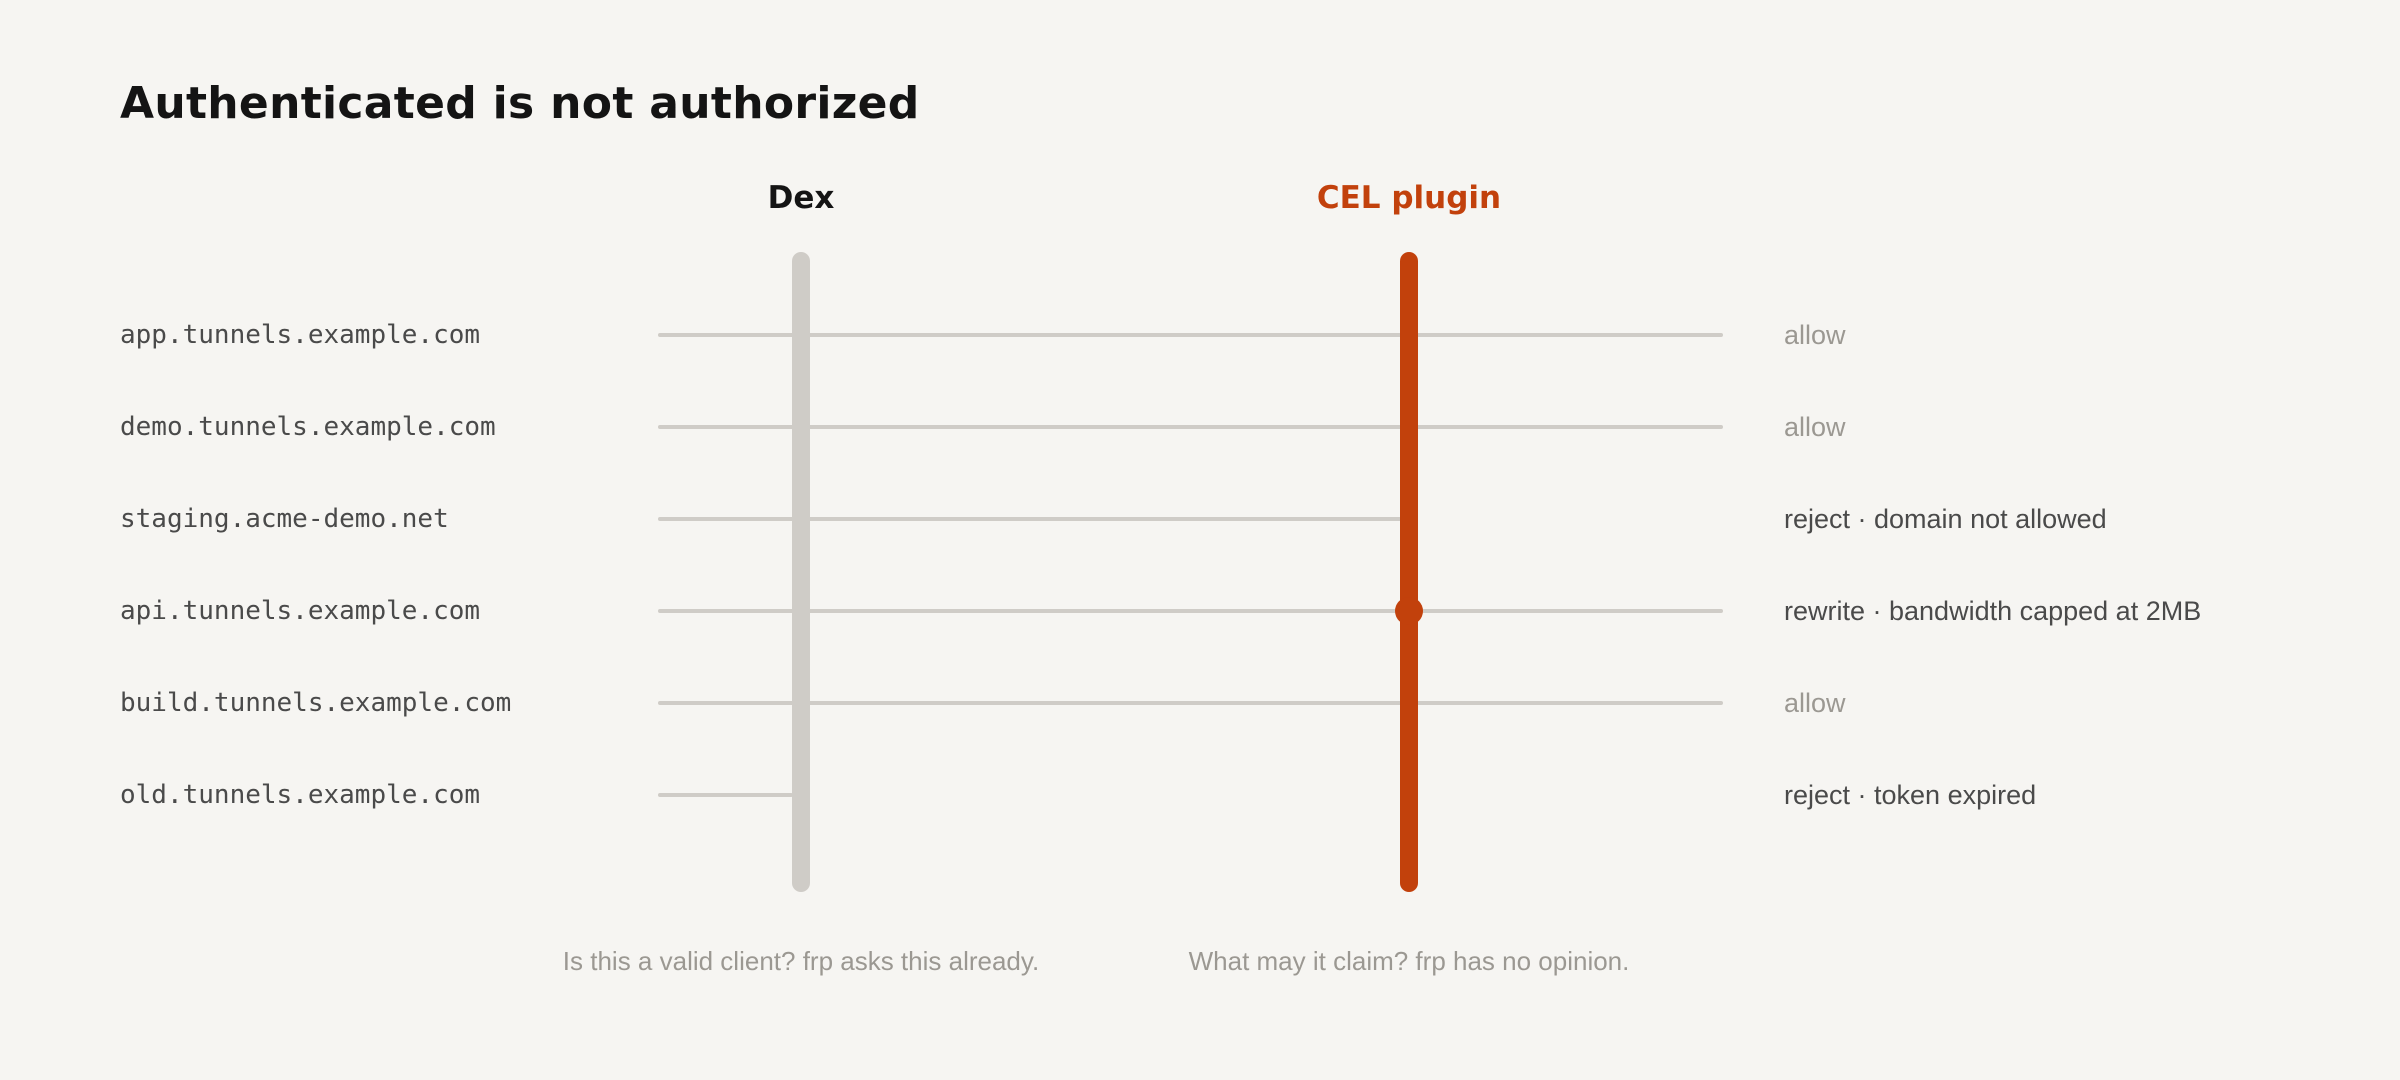 Image resolution: width=2400 pixels, height=1080 pixels. What do you see at coordinates (1409, 572) in the screenshot?
I see `cel-gate-bar` at bounding box center [1409, 572].